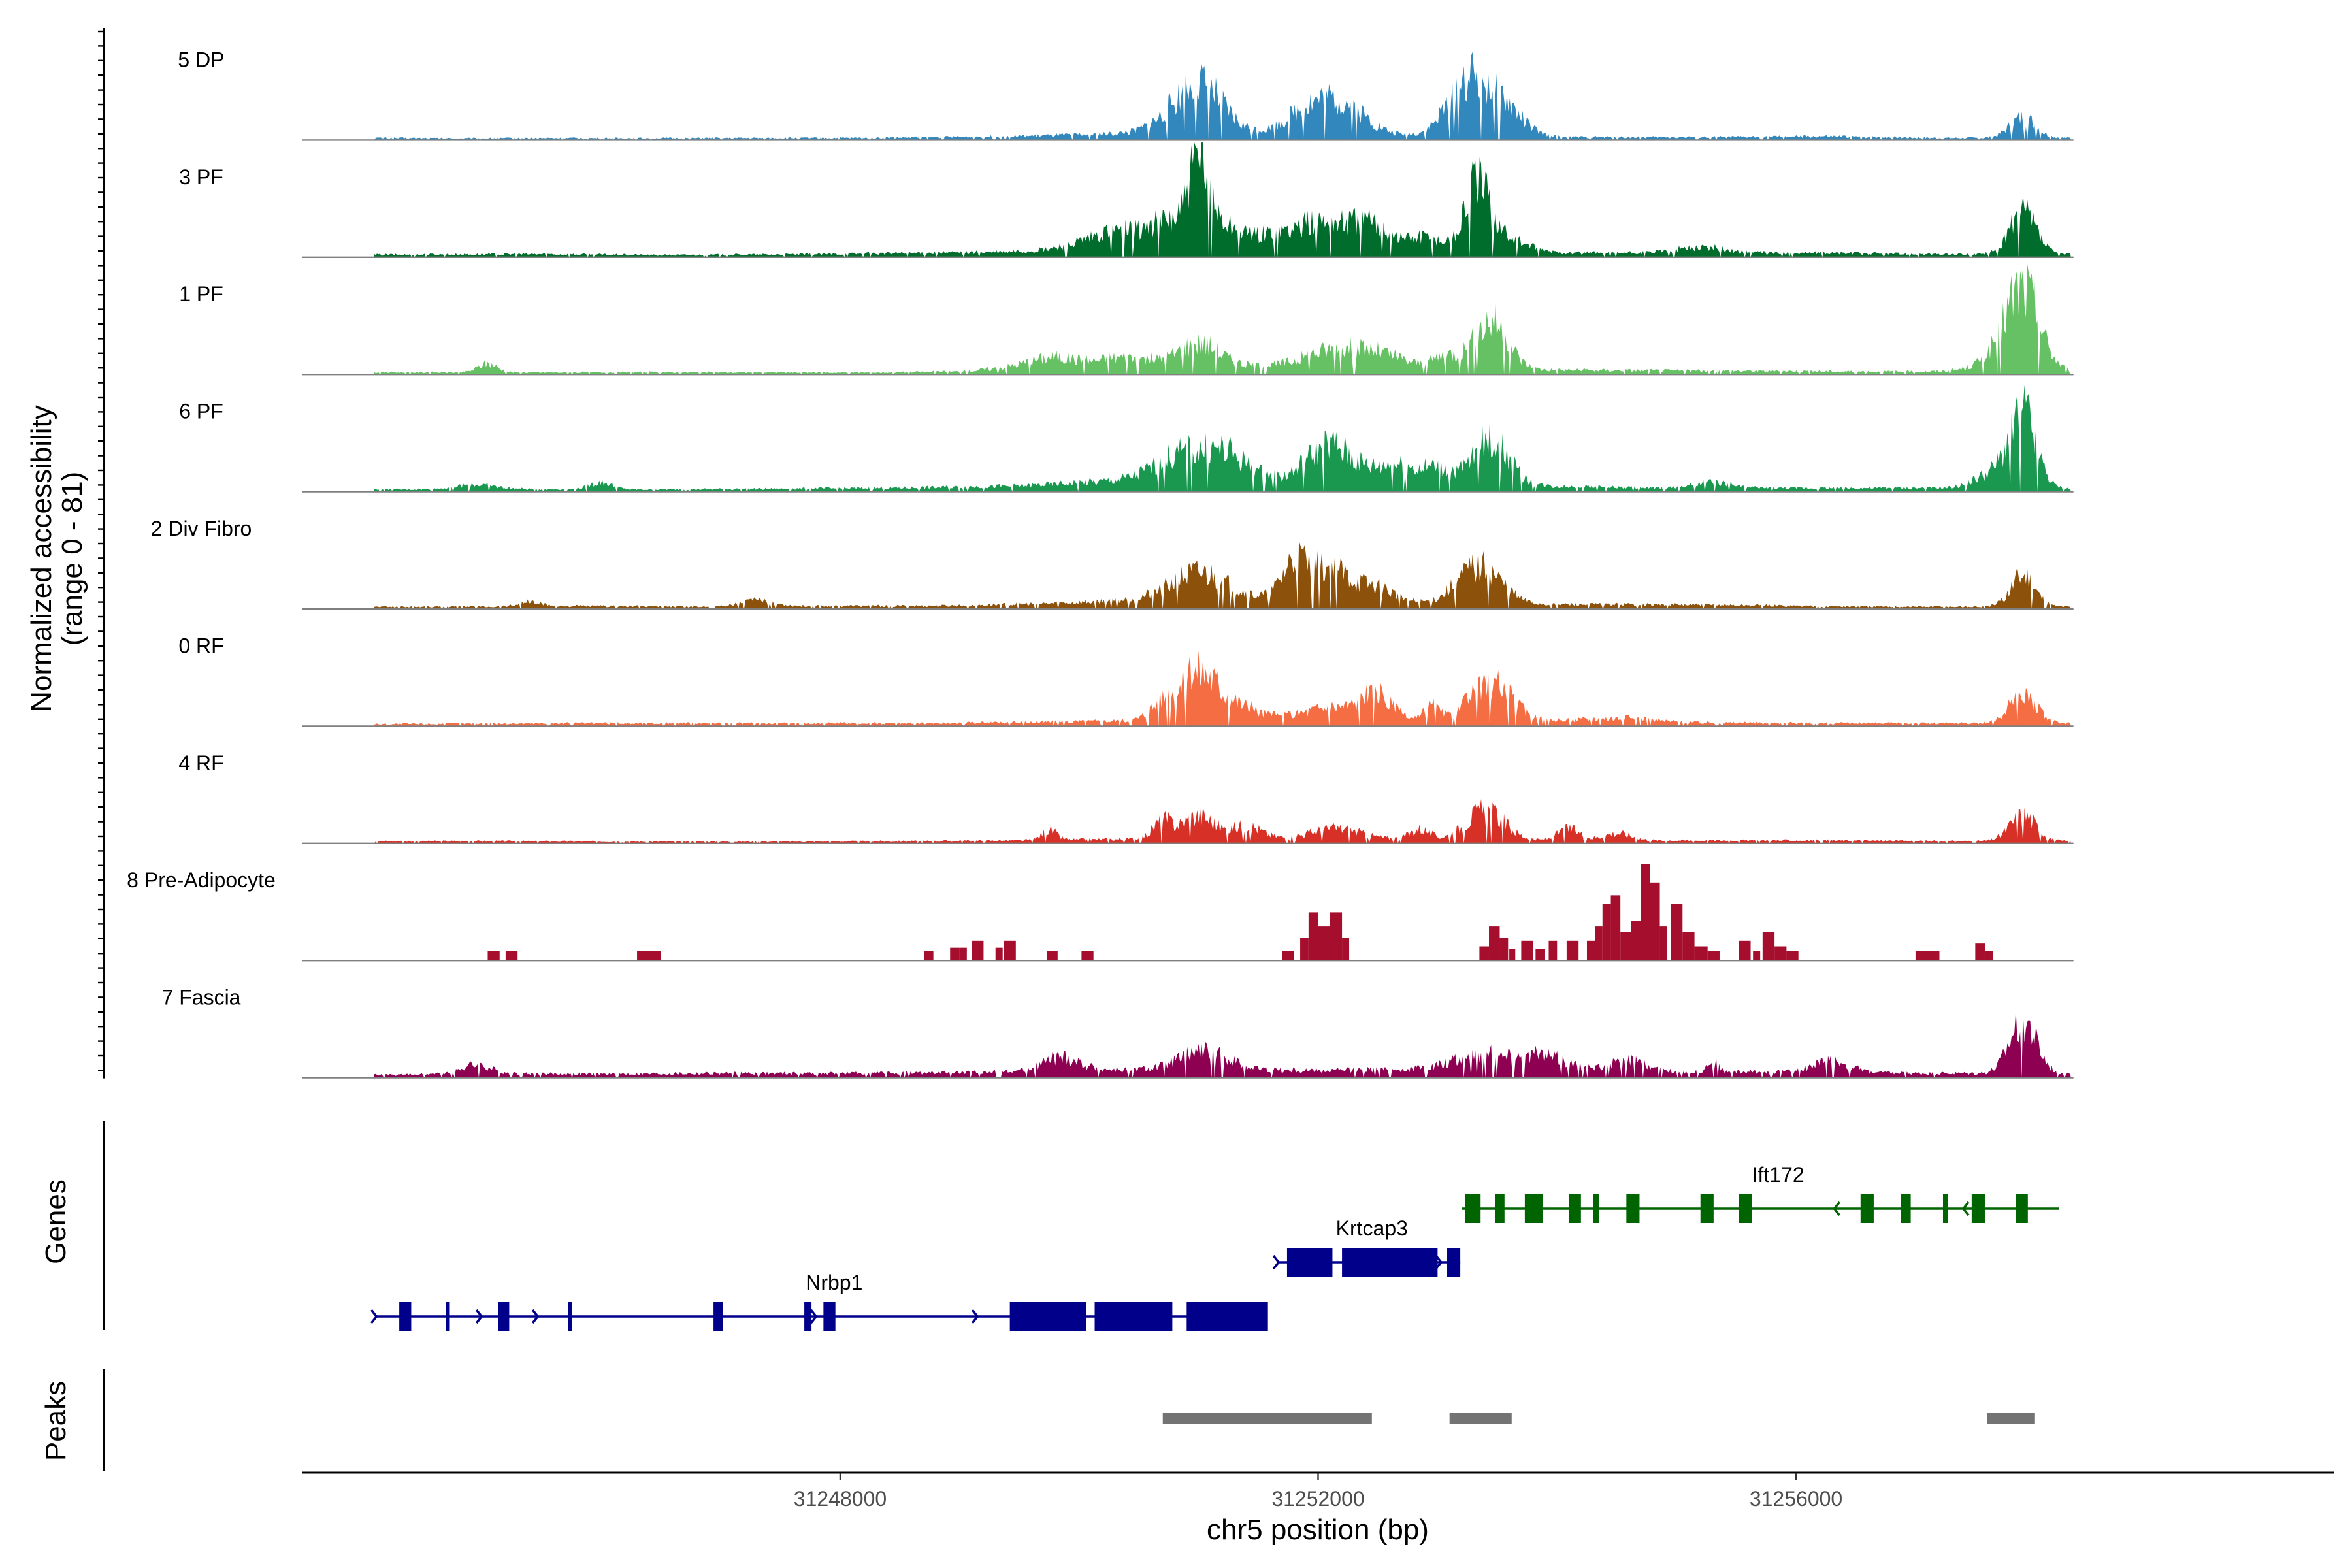 The width and height of the screenshot is (2352, 1568). I want to click on x-tick-label: 31256000, so click(1796, 1499).